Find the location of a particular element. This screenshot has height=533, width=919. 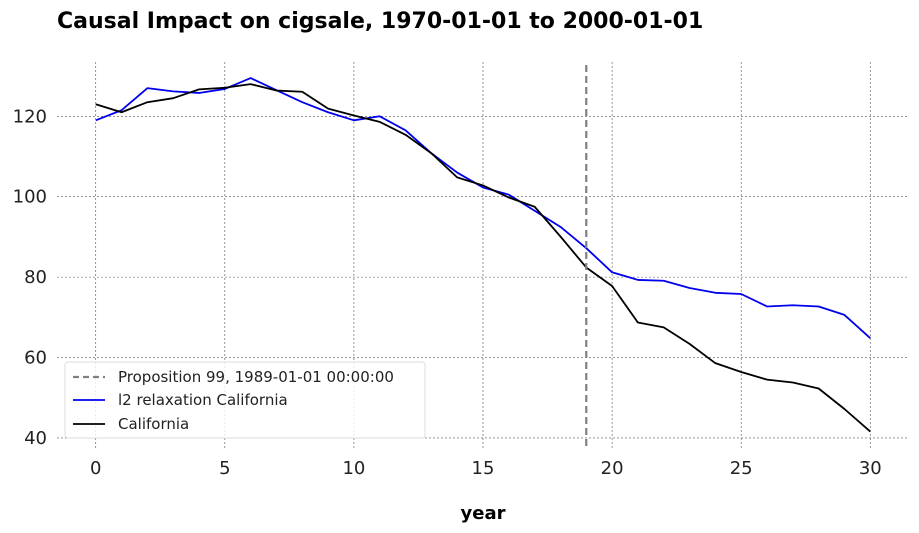

x-tick-labels: 0 5 10 15 20 25 30 is located at coordinates (486, 468).